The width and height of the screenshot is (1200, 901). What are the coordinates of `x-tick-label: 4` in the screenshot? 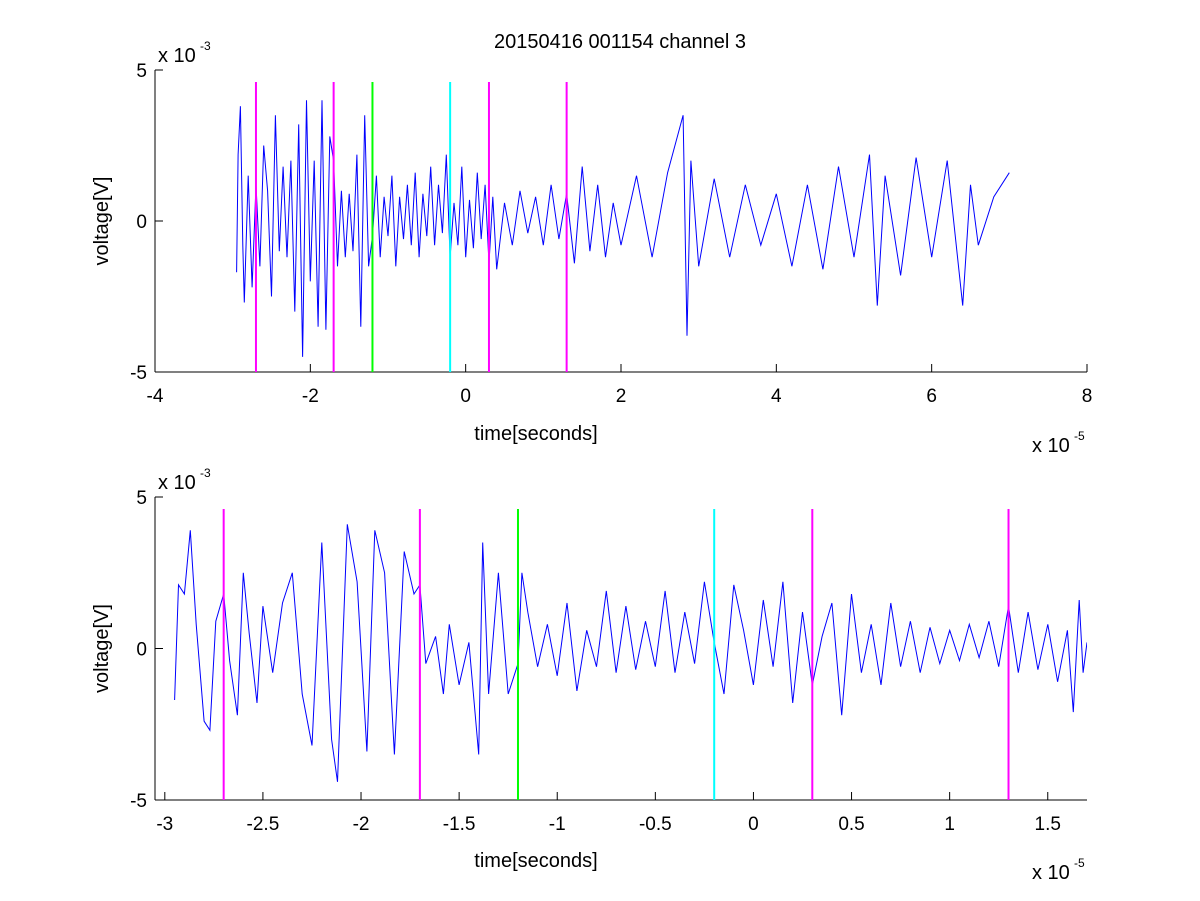 It's located at (776, 396).